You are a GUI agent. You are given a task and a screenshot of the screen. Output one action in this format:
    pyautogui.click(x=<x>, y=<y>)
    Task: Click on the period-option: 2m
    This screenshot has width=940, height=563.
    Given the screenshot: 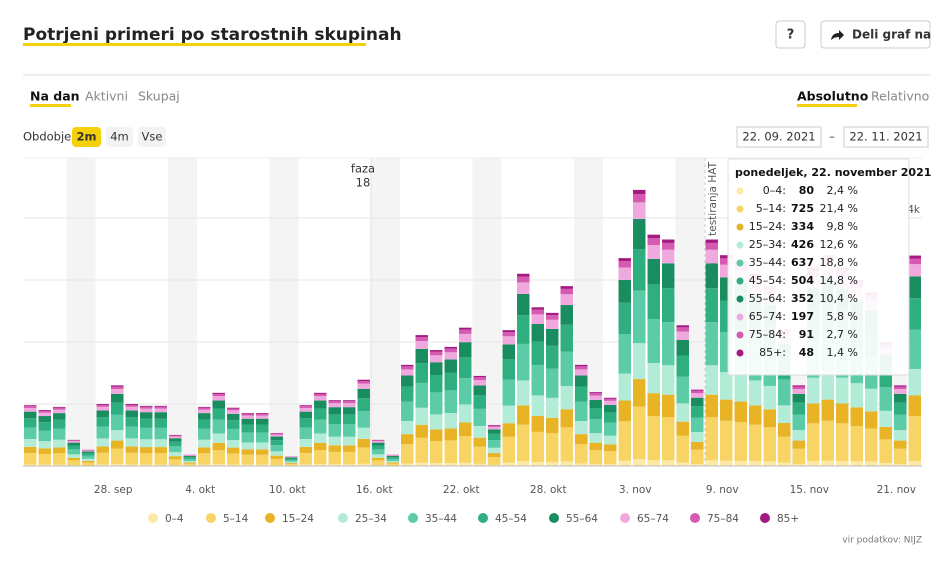 What is the action you would take?
    pyautogui.click(x=87, y=137)
    